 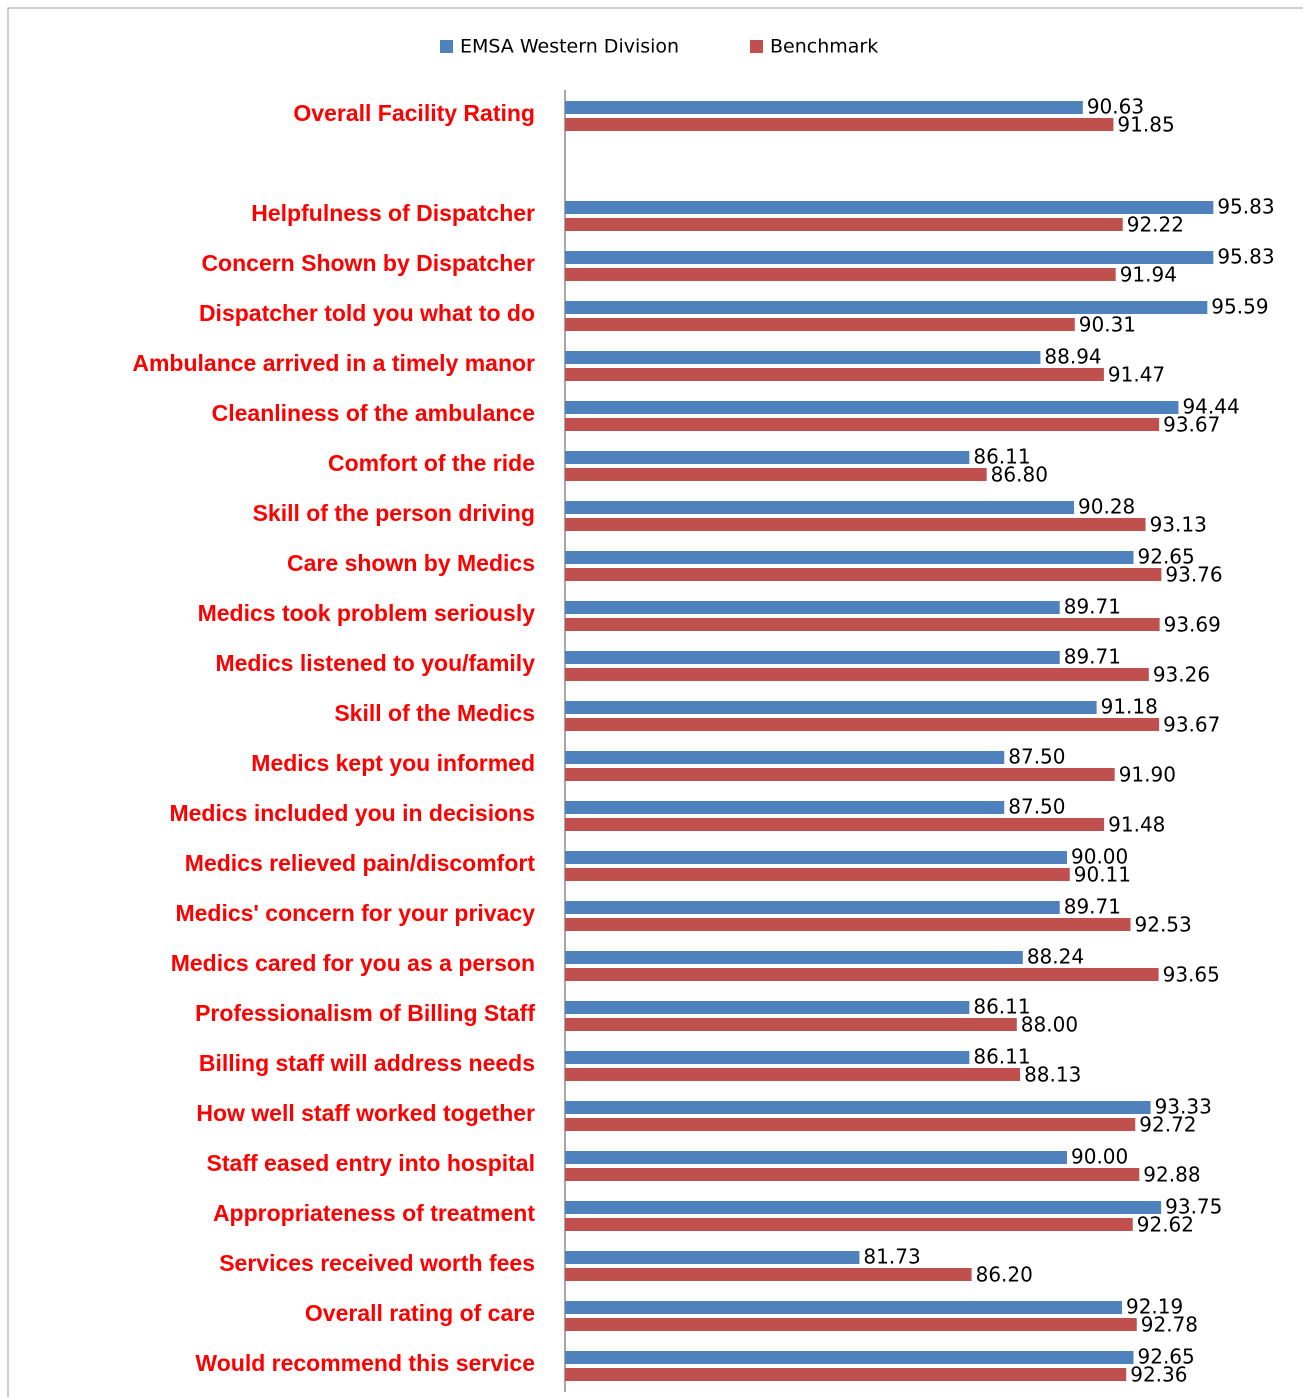 What do you see at coordinates (1004, 1275) in the screenshot?
I see `value-label: 86.20` at bounding box center [1004, 1275].